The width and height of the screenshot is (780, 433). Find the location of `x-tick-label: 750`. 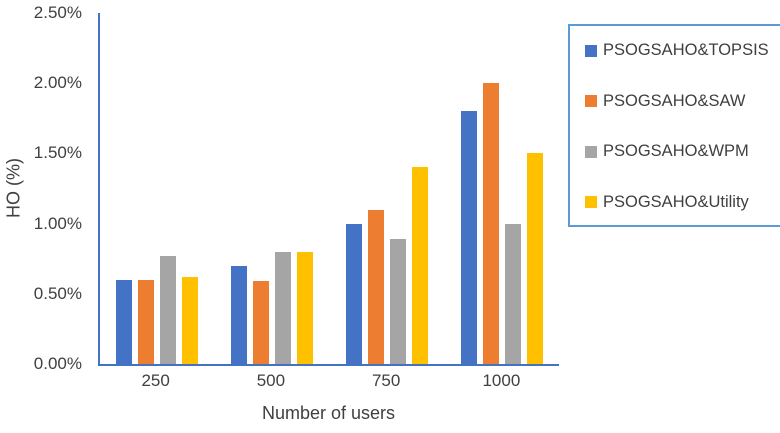

x-tick-label: 750 is located at coordinates (386, 380).